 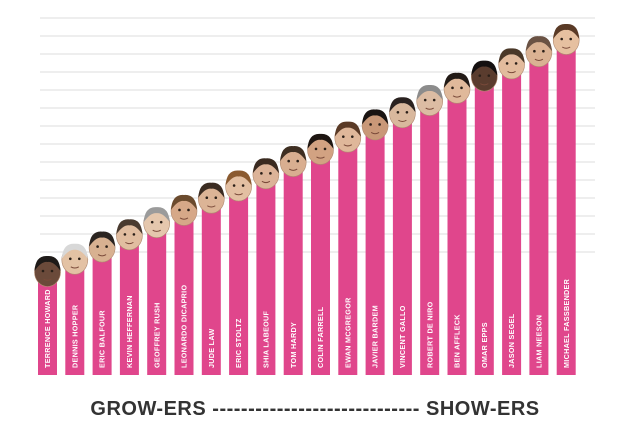 What do you see at coordinates (74, 336) in the screenshot?
I see `bar-label: DENNIS HOPPER` at bounding box center [74, 336].